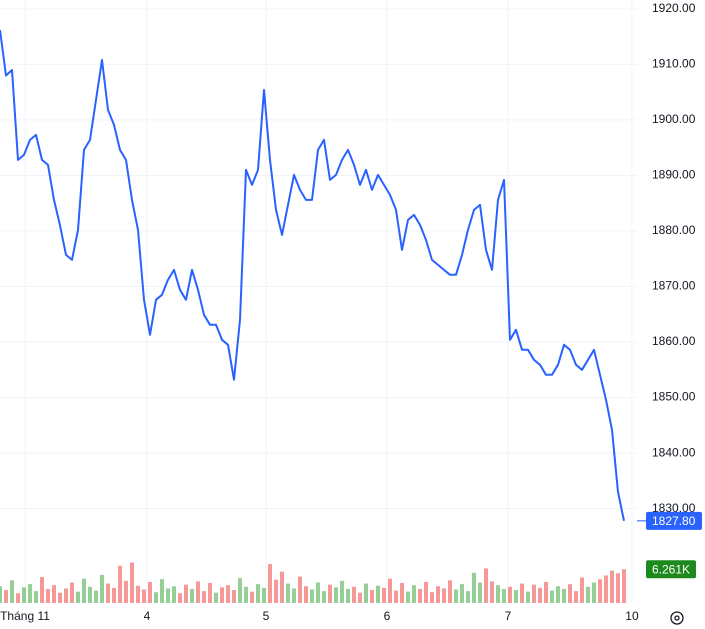  I want to click on gear-outer, so click(677, 618).